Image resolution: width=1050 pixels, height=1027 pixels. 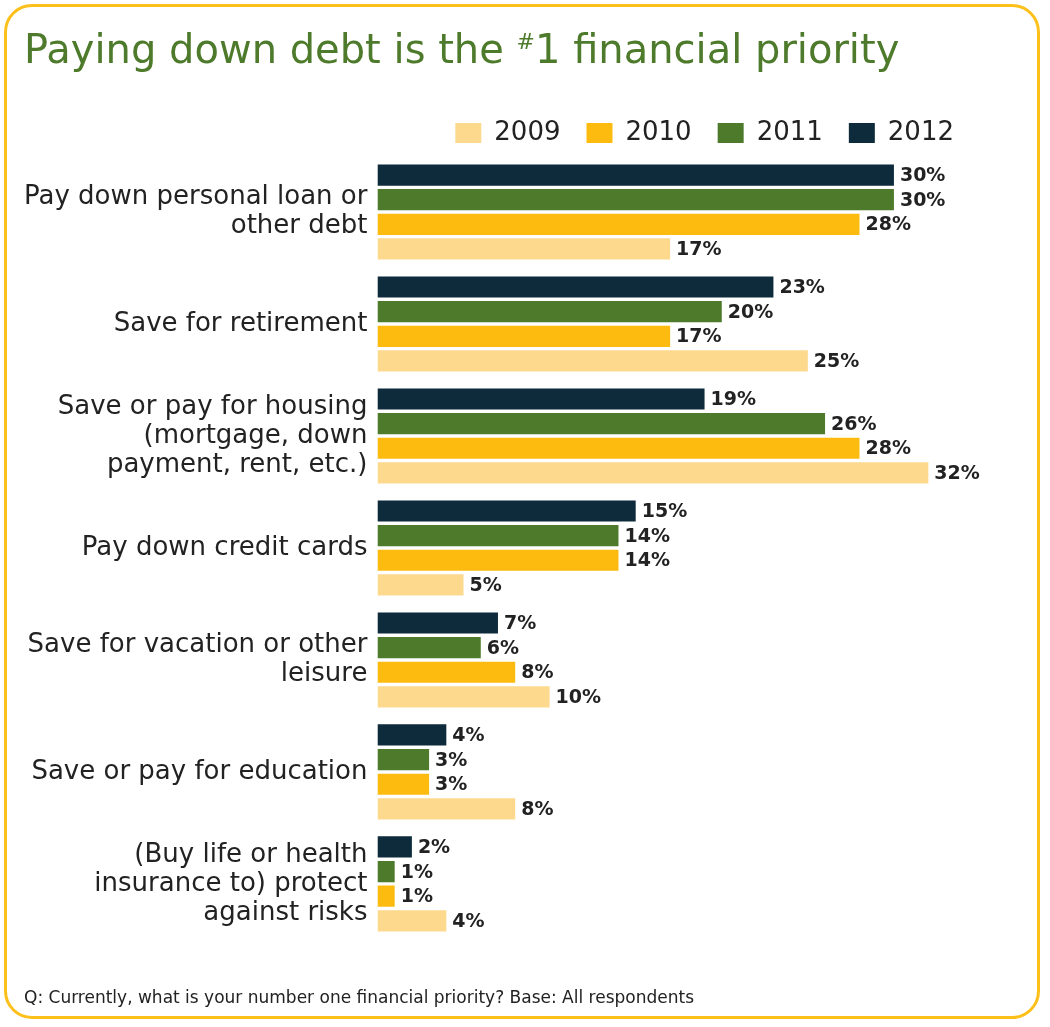 I want to click on data-label: 20%, so click(x=750, y=310).